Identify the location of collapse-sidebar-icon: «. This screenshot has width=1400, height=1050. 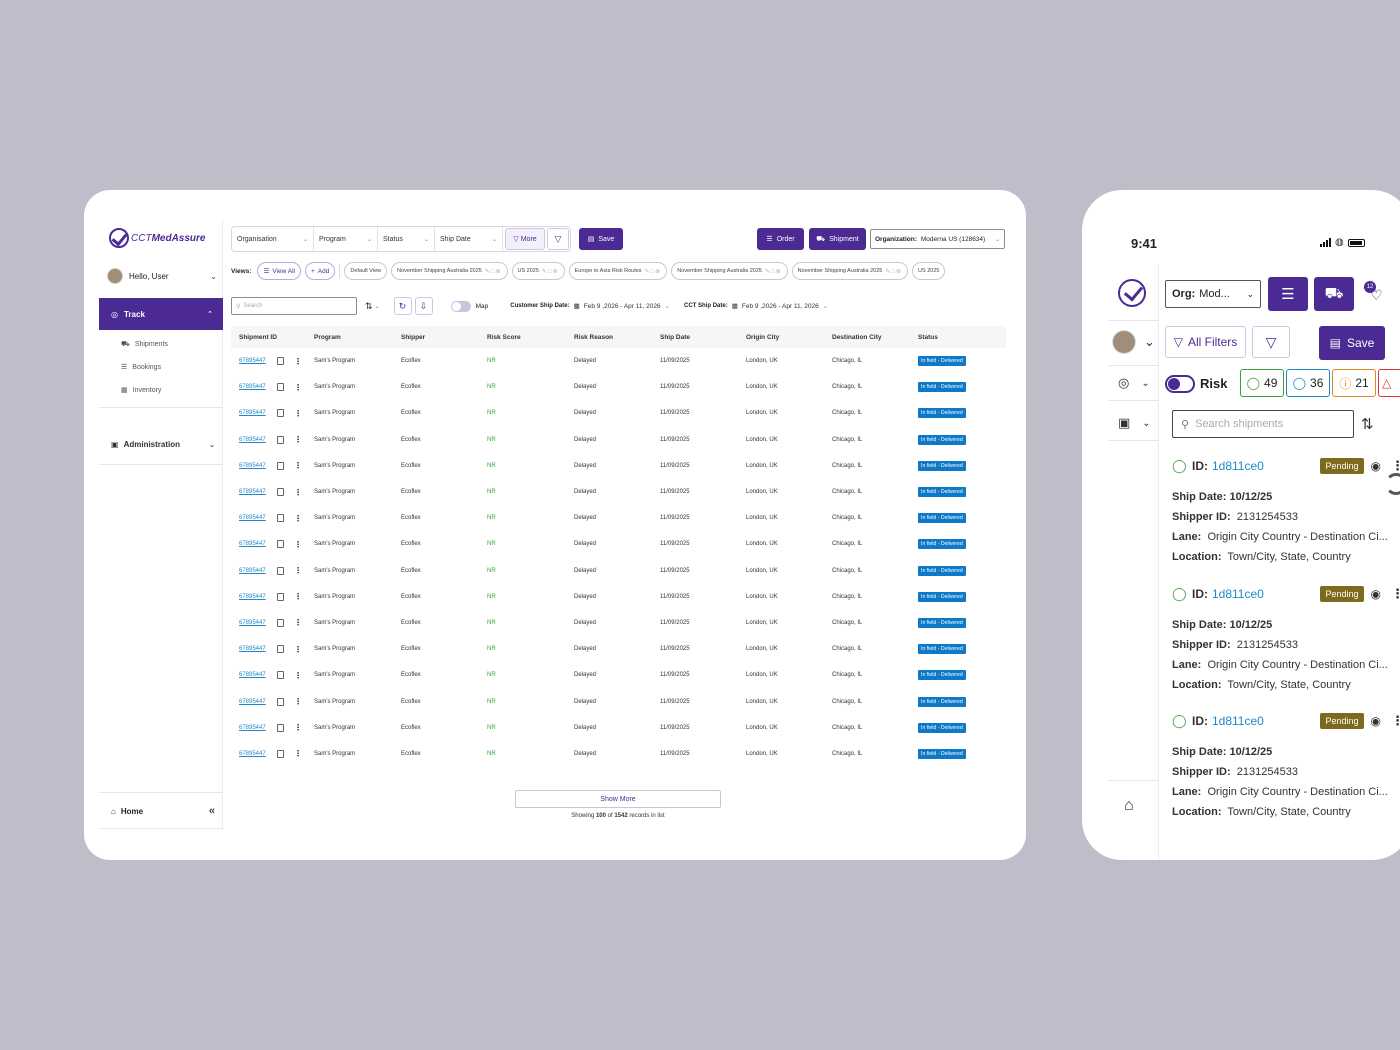
(211, 811).